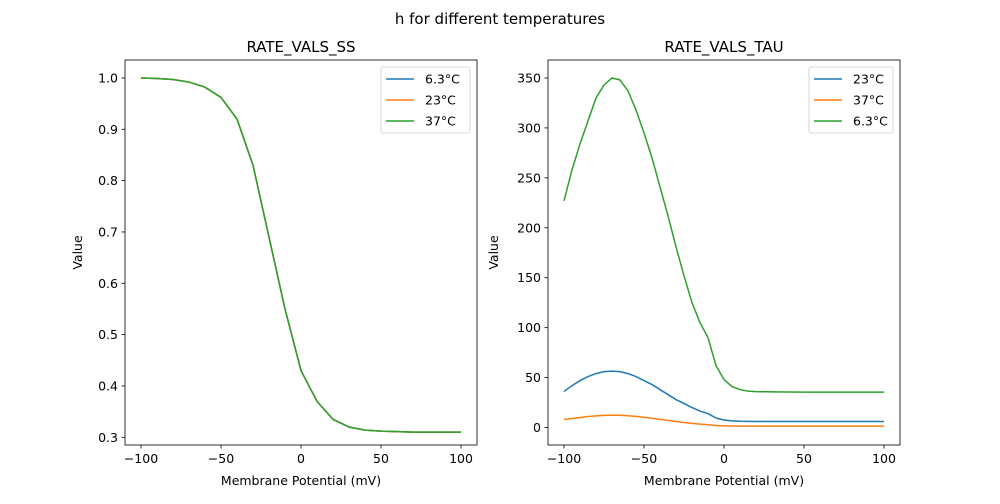  Describe the element at coordinates (108, 437) in the screenshot. I see `y-tick-label: 0.3` at that location.